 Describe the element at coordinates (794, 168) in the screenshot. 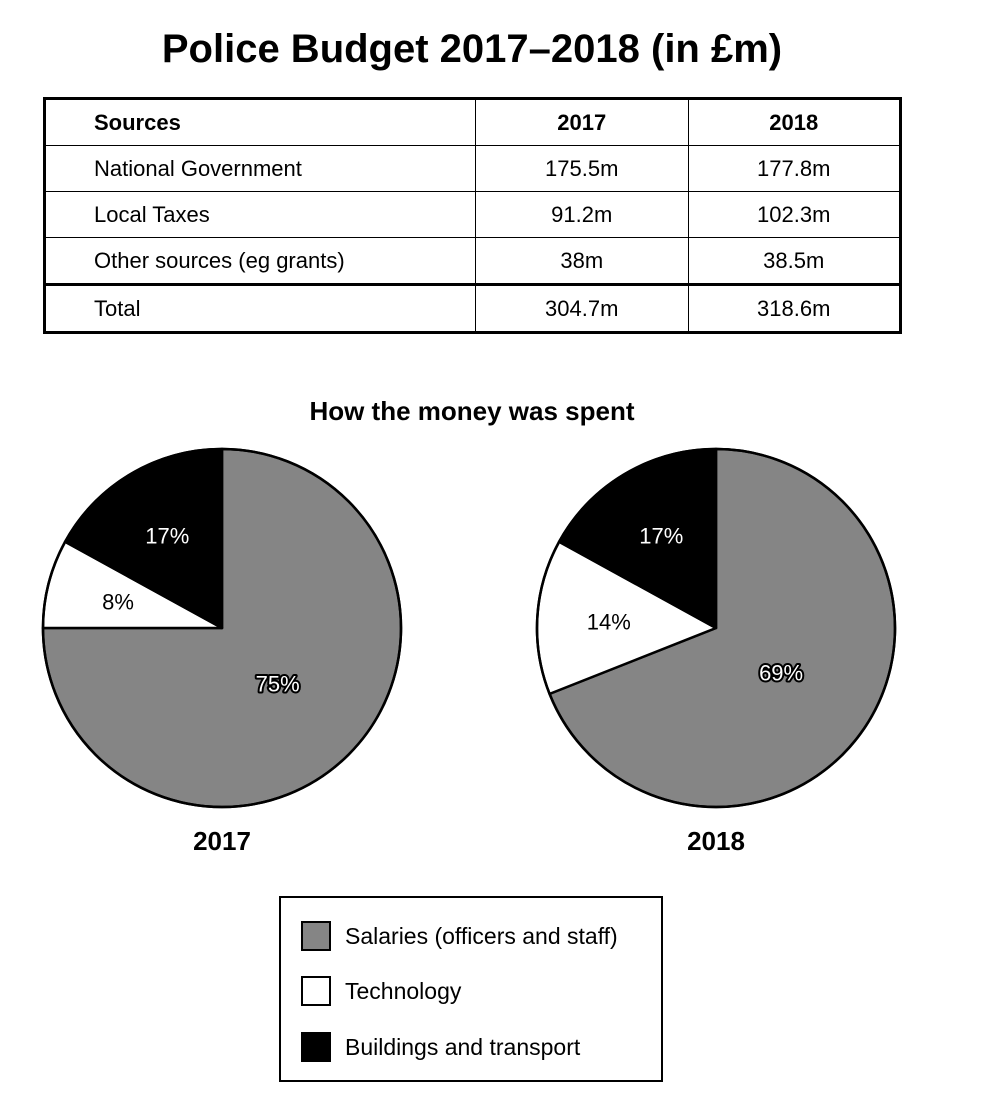

I see `table-cell-2018: 177.8m` at that location.